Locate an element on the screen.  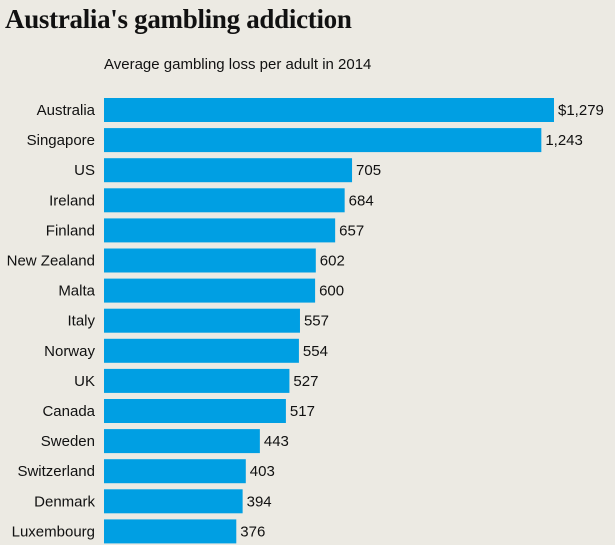
category-label-canada: Canada is located at coordinates (68, 411).